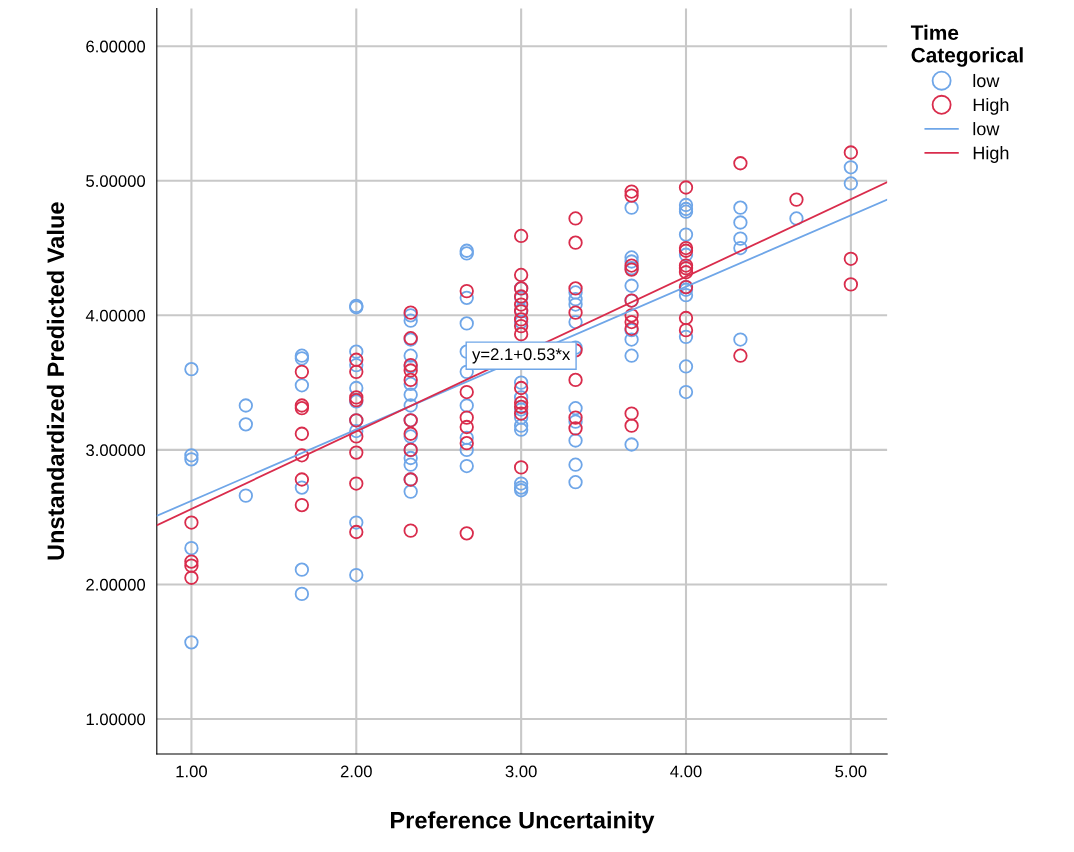 Image resolution: width=1074 pixels, height=852 pixels. Describe the element at coordinates (116, 584) in the screenshot. I see `y-tick-label: 2.00000` at that location.